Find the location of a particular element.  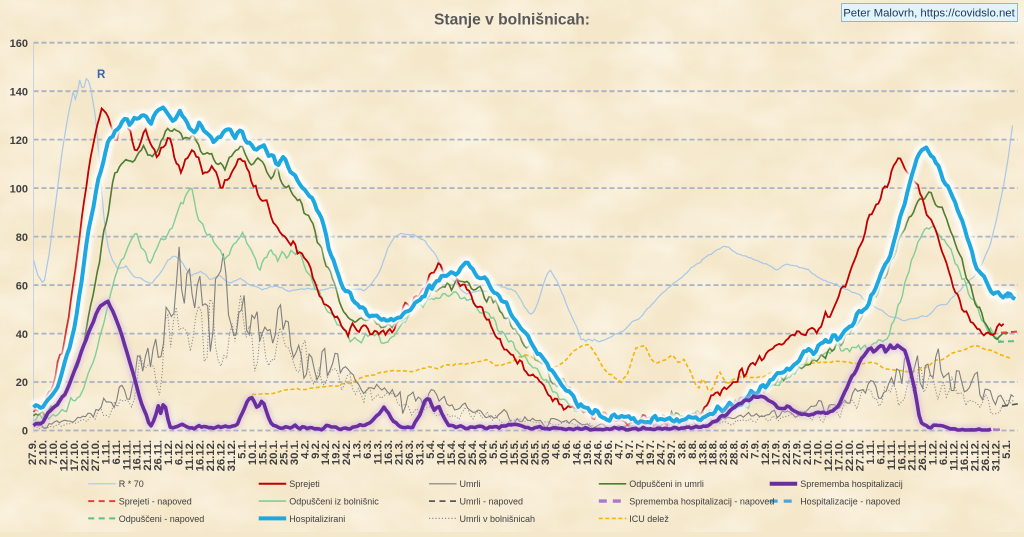

svg-text: Stanje v bolnišnicah: is located at coordinates (512, 20).